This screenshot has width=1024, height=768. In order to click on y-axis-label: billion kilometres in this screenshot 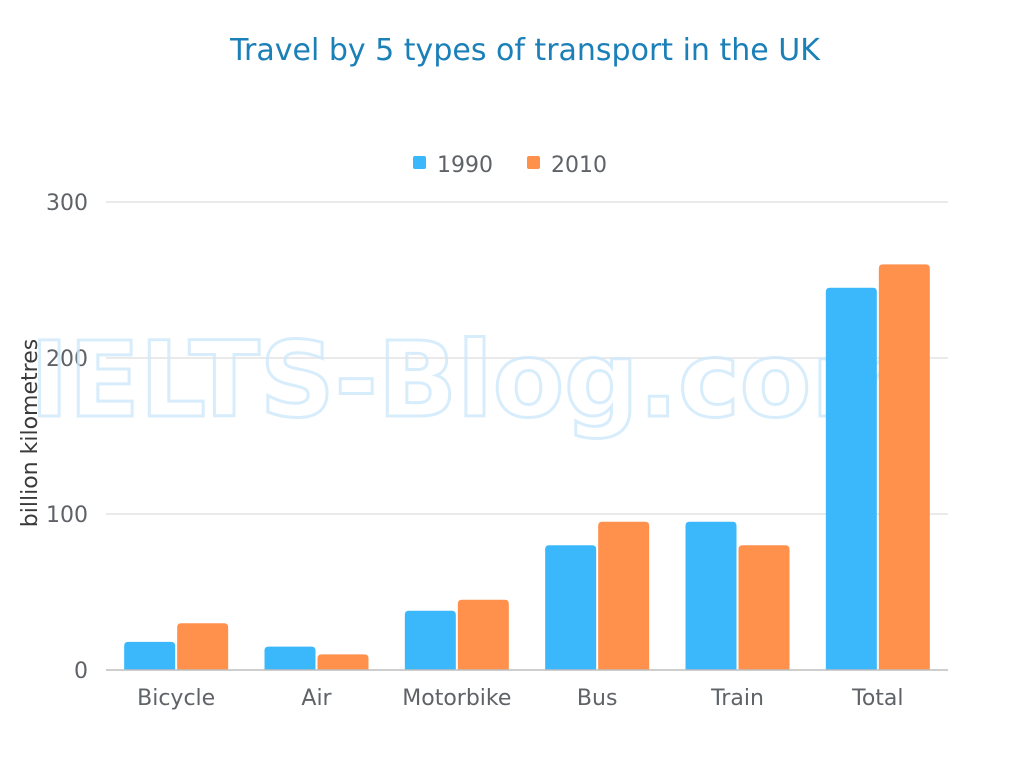, I will do `click(30, 433)`.